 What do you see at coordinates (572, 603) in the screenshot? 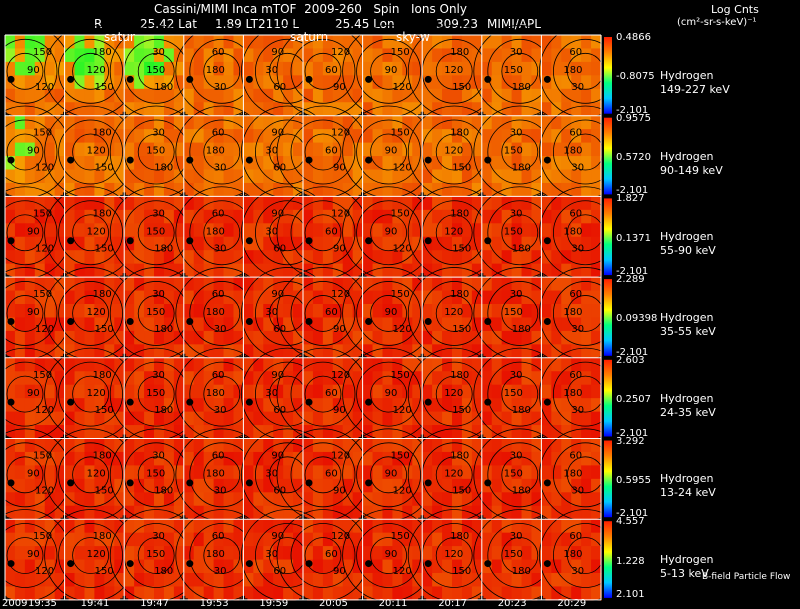
I see `time-tick: 20:29` at bounding box center [572, 603].